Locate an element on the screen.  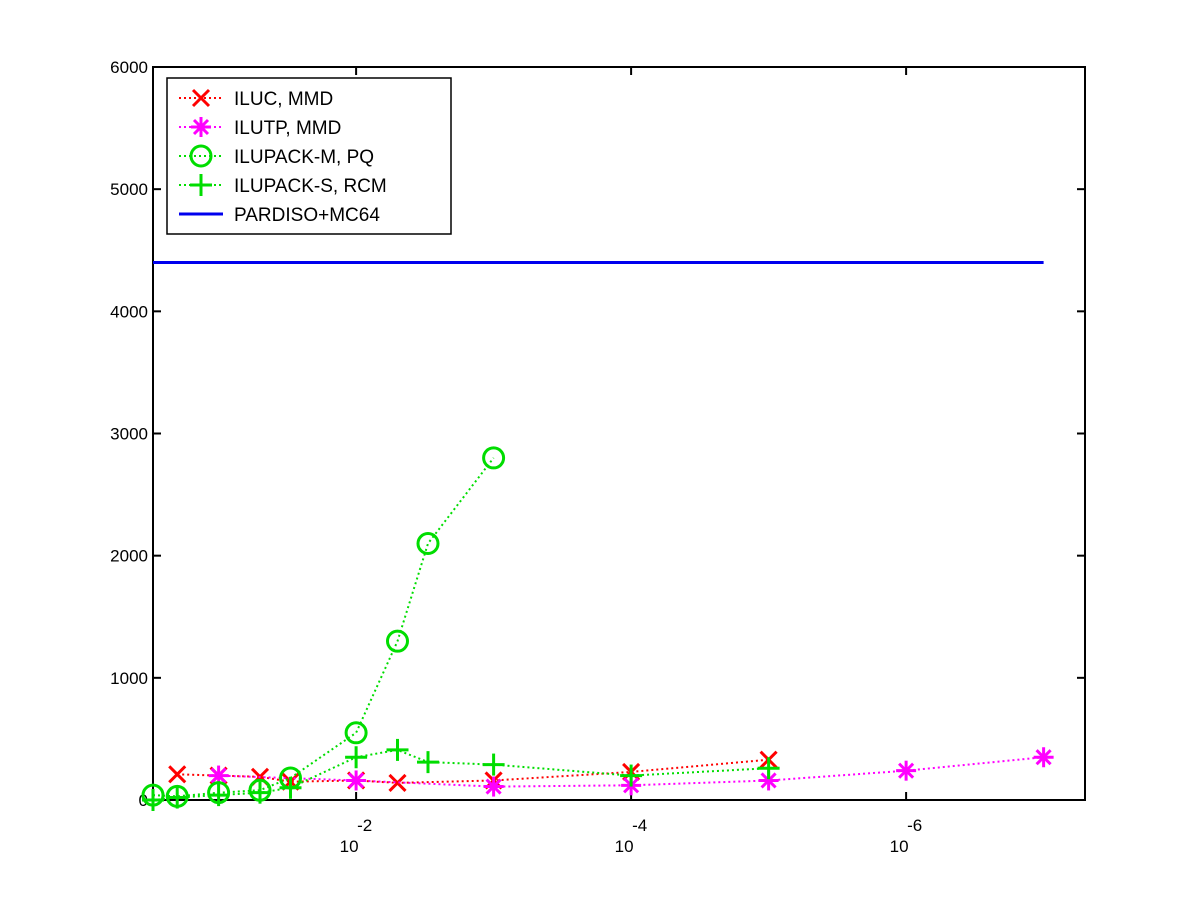
legend-entry-ilupack-s-rcm: ILUPACK-S, RCM is located at coordinates (283, 185).